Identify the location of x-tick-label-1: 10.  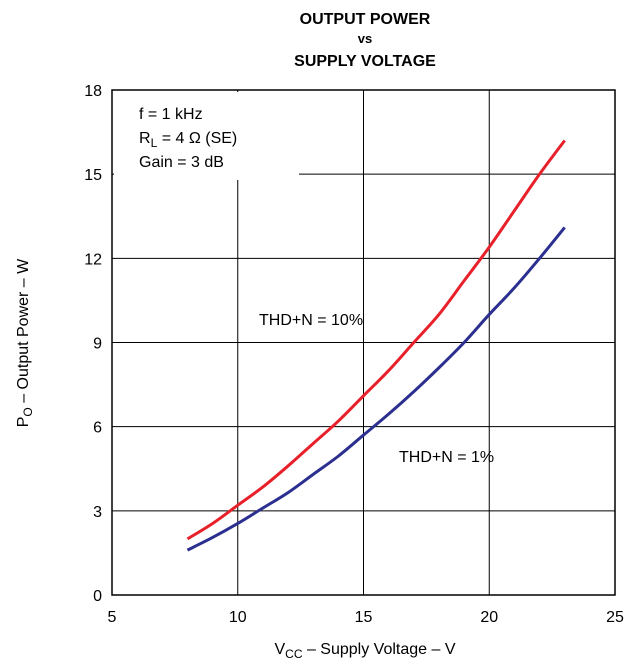
(238, 617).